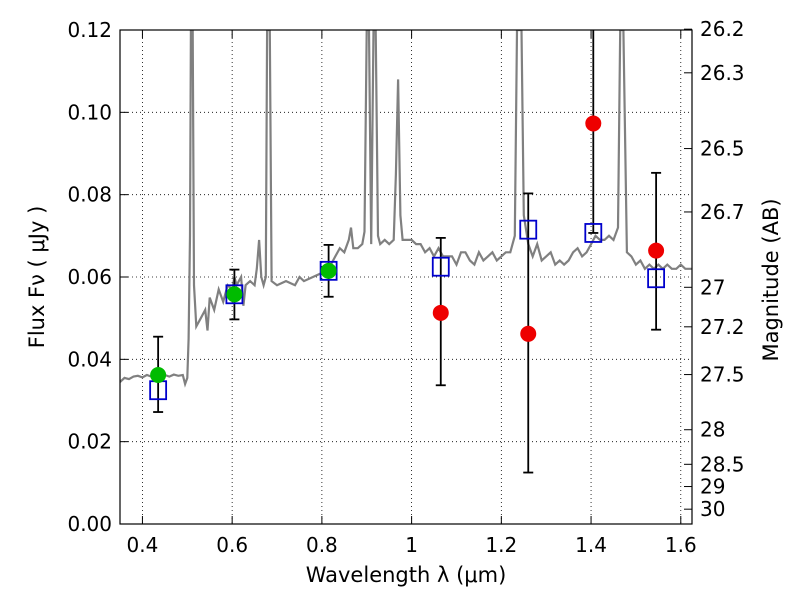 This screenshot has height=600, width=800. What do you see at coordinates (322, 545) in the screenshot?
I see `x-tick-label: 0.8` at bounding box center [322, 545].